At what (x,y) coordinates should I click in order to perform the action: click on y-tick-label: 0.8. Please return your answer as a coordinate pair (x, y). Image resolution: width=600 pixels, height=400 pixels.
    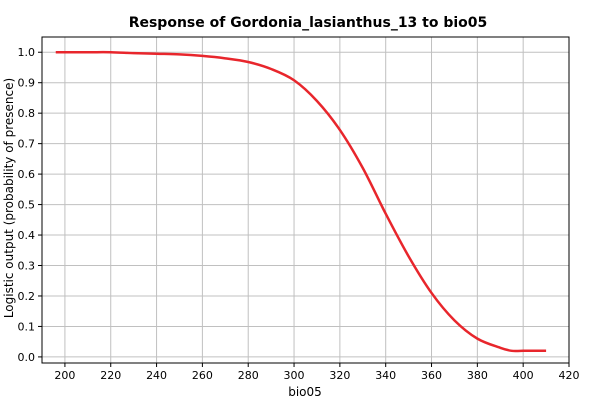
    Looking at the image, I should click on (27, 113).